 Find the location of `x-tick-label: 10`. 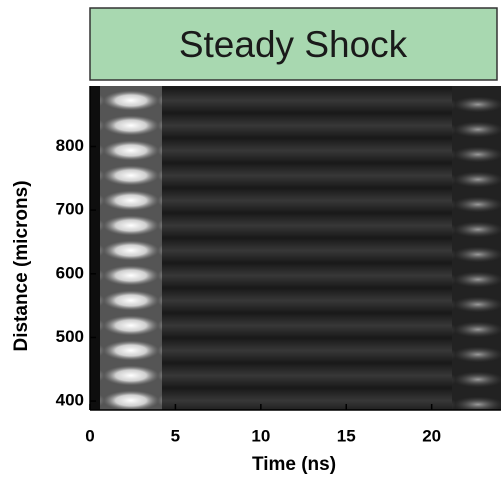

x-tick-label: 10 is located at coordinates (260, 435).